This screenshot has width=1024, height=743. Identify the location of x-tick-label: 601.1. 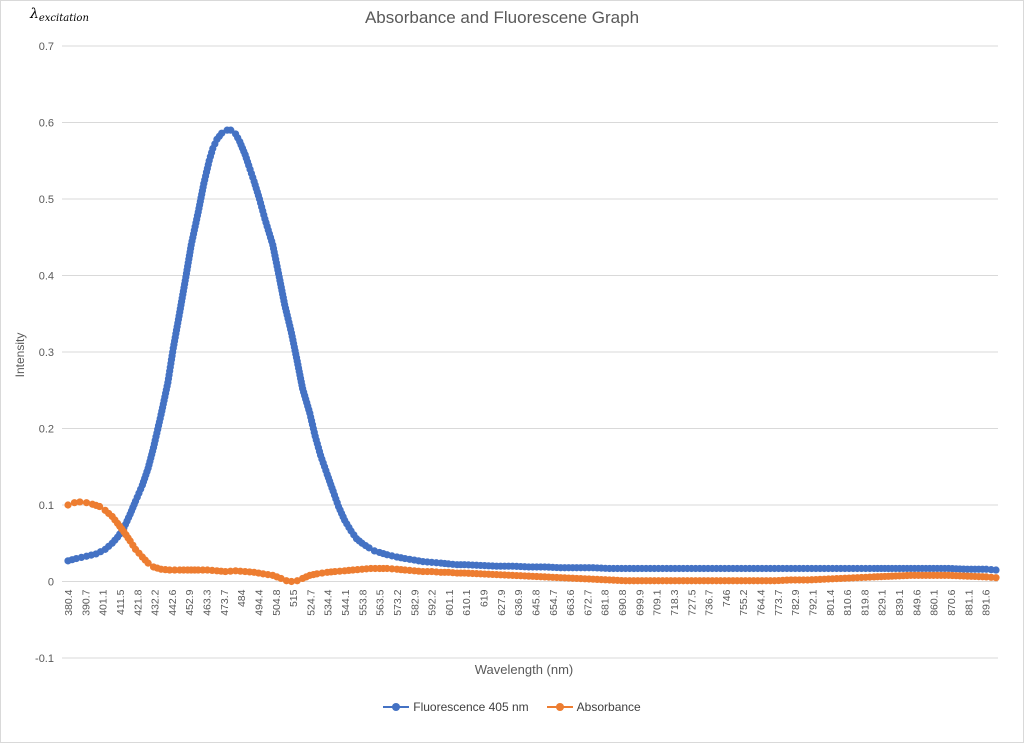
(450, 602).